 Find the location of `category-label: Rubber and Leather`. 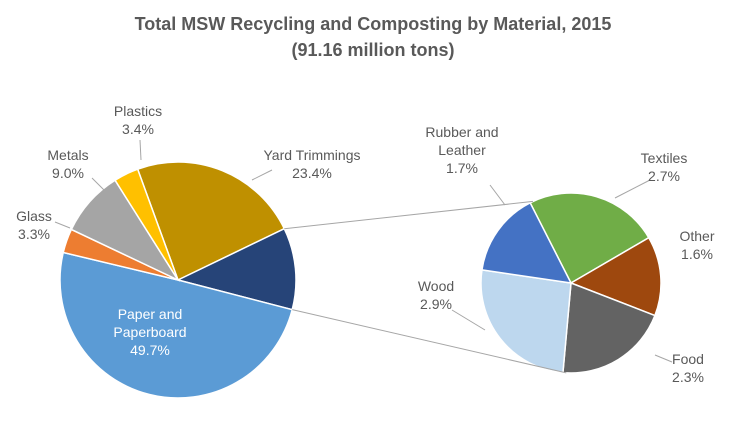

category-label: Rubber and Leather is located at coordinates (462, 141).